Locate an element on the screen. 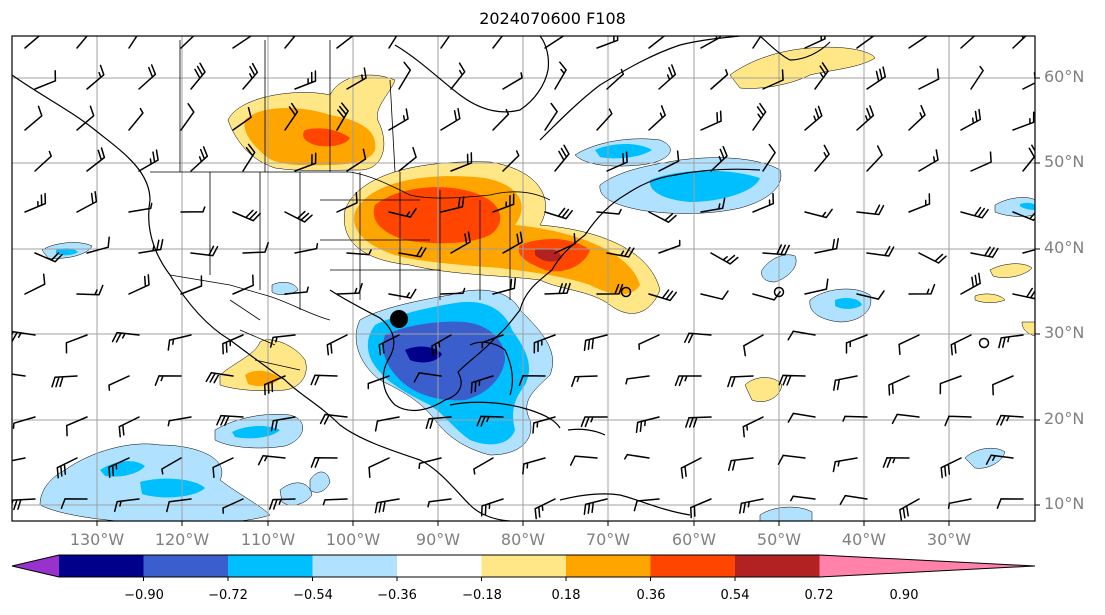  colorbar-tick-label: −0.18 is located at coordinates (482, 595).